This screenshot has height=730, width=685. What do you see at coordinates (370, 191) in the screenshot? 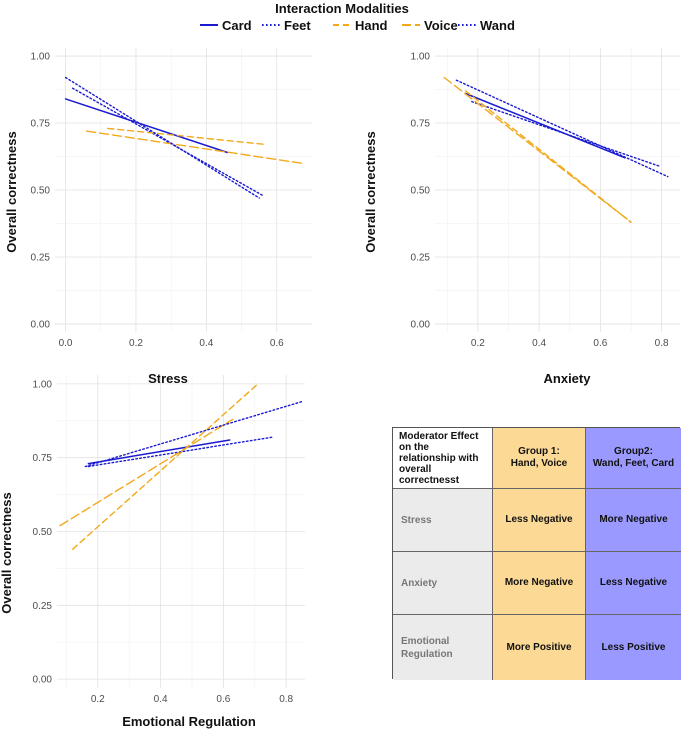
I see `y-axis-title-anxiety: Overall correctness` at bounding box center [370, 191].